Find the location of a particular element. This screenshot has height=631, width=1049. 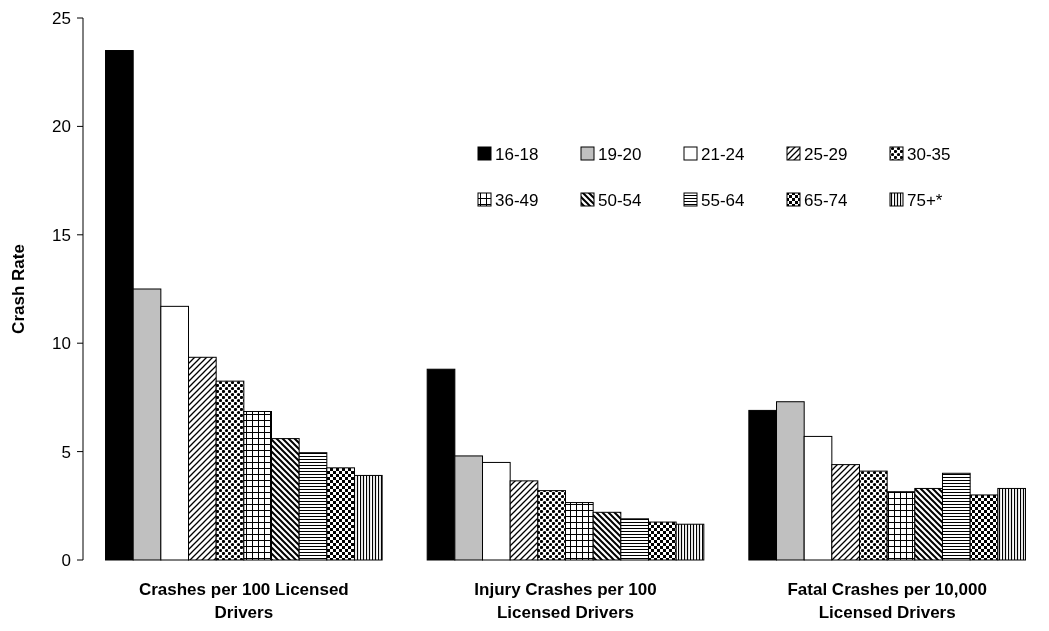

legend-label: 50-54 is located at coordinates (620, 200).